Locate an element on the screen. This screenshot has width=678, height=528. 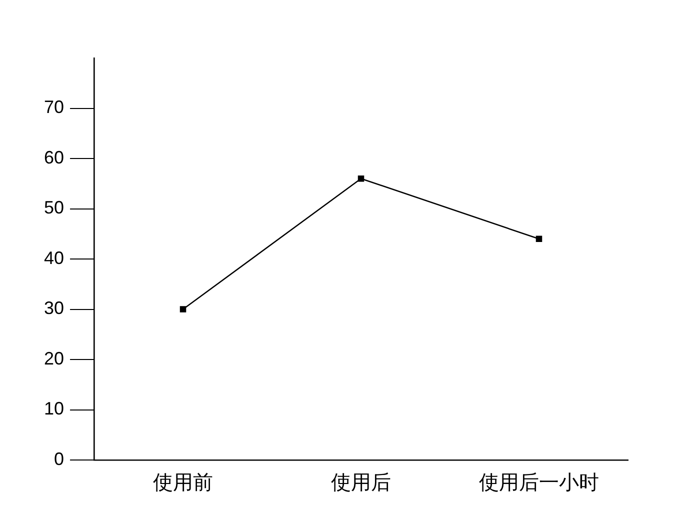
y-tick-label: 10 is located at coordinates (54, 408).